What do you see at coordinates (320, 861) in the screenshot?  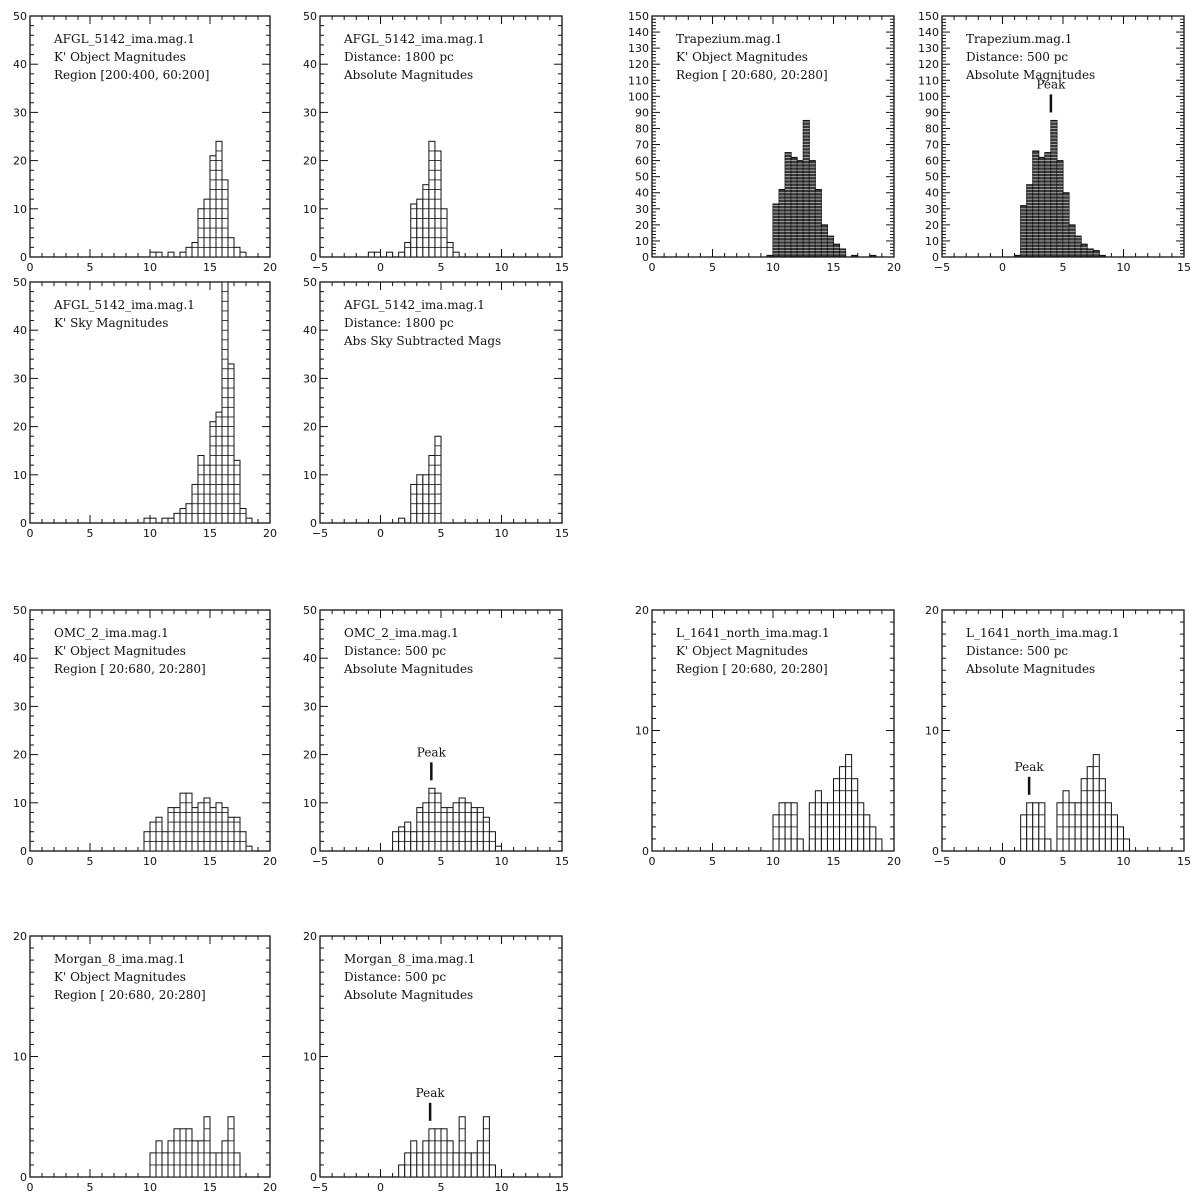 I see `x-tick-label: −5` at bounding box center [320, 861].